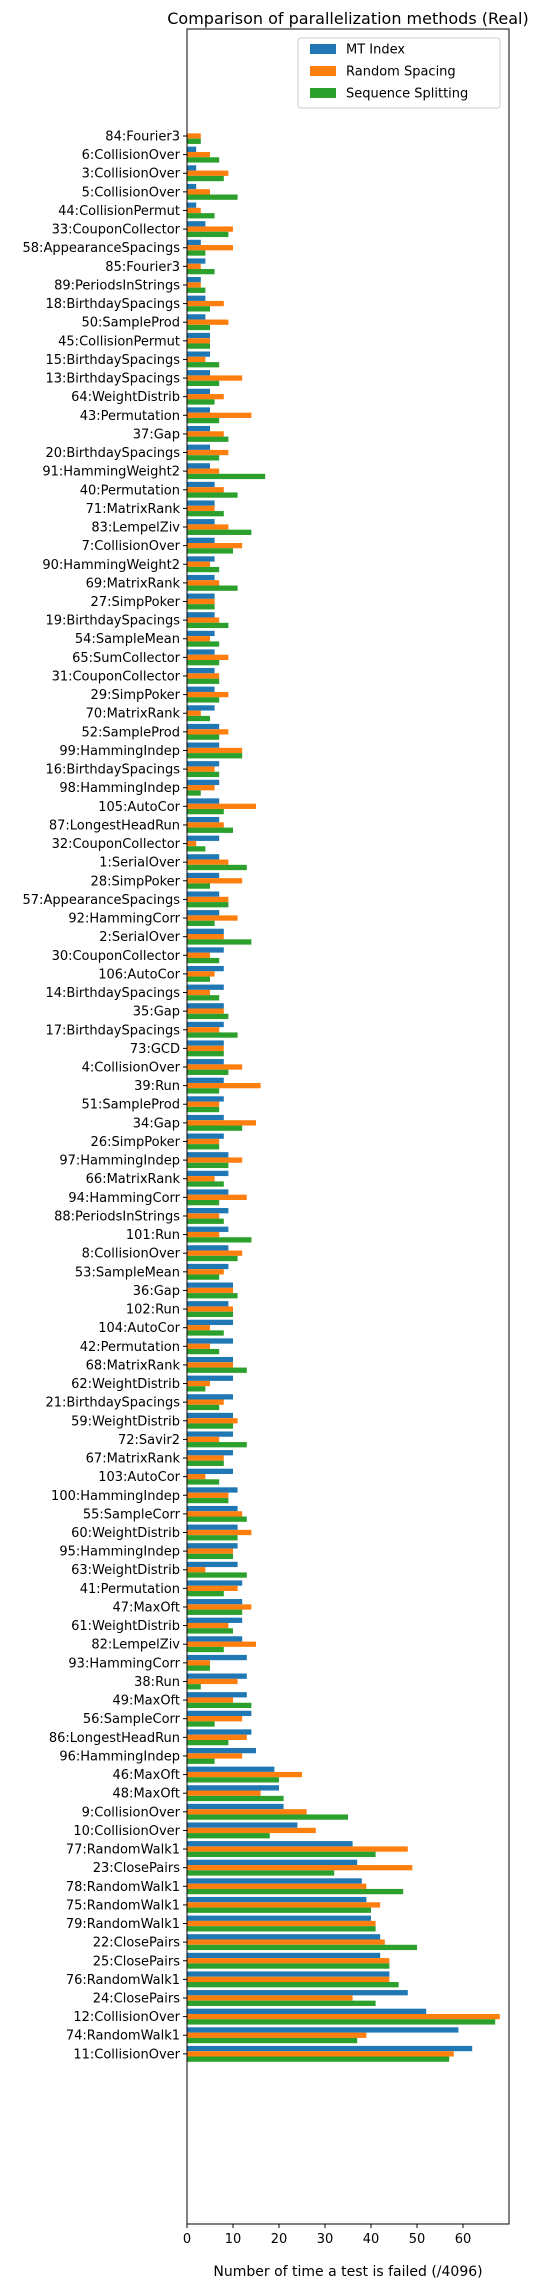 The width and height of the screenshot is (540, 2285). Describe the element at coordinates (371, 2239) in the screenshot. I see `x-tick-label: 40` at that location.